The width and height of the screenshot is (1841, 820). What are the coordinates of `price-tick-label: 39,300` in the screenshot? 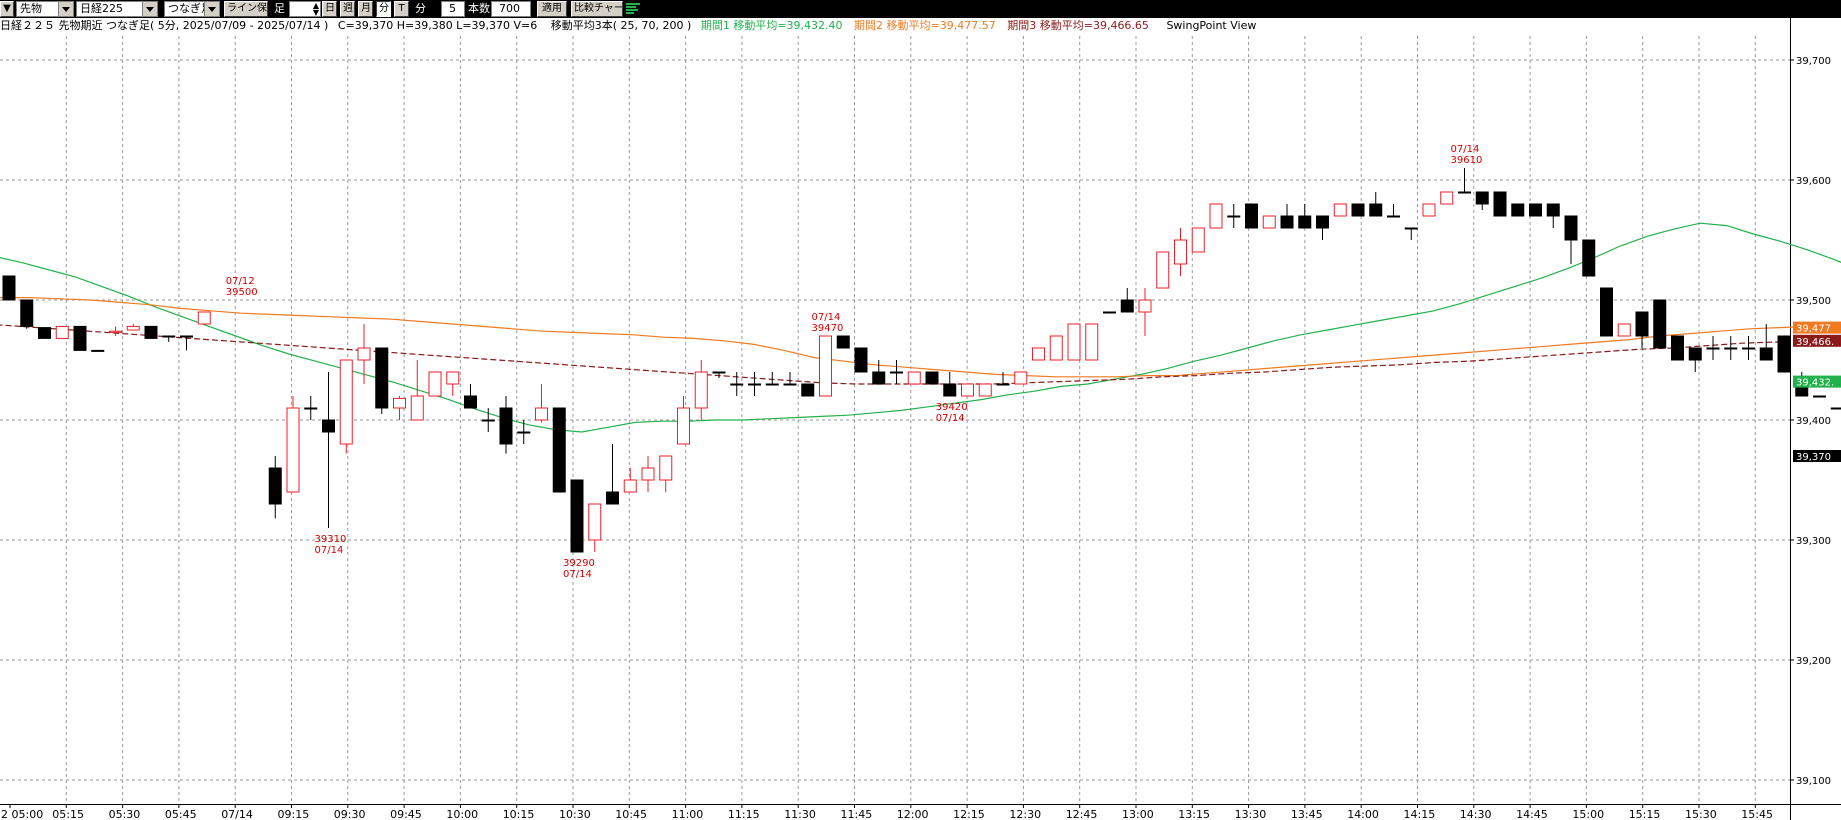 It's located at (1813, 541).